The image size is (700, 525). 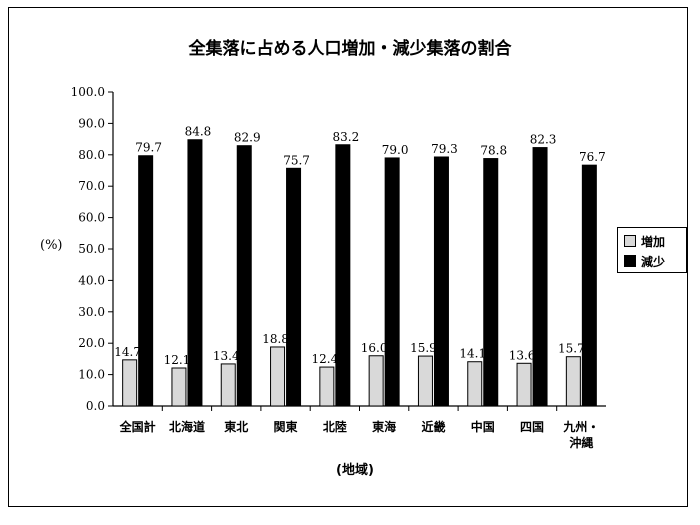 I want to click on data-label-increase: 18.8, so click(x=275, y=339).